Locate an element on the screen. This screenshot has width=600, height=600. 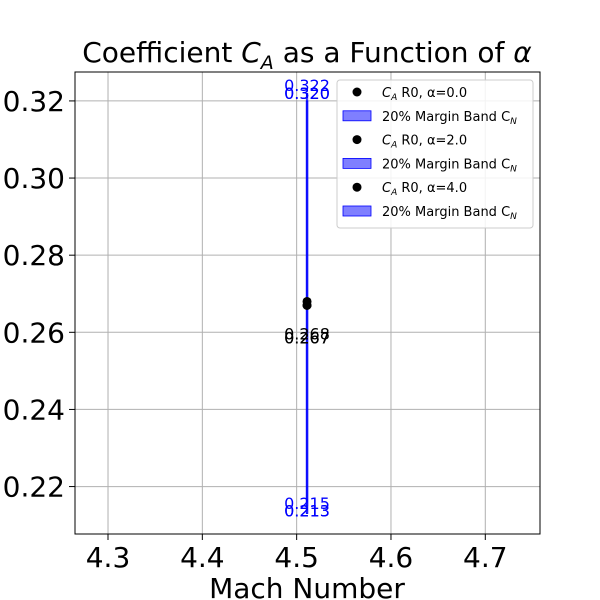
data-point is located at coordinates (307, 305).